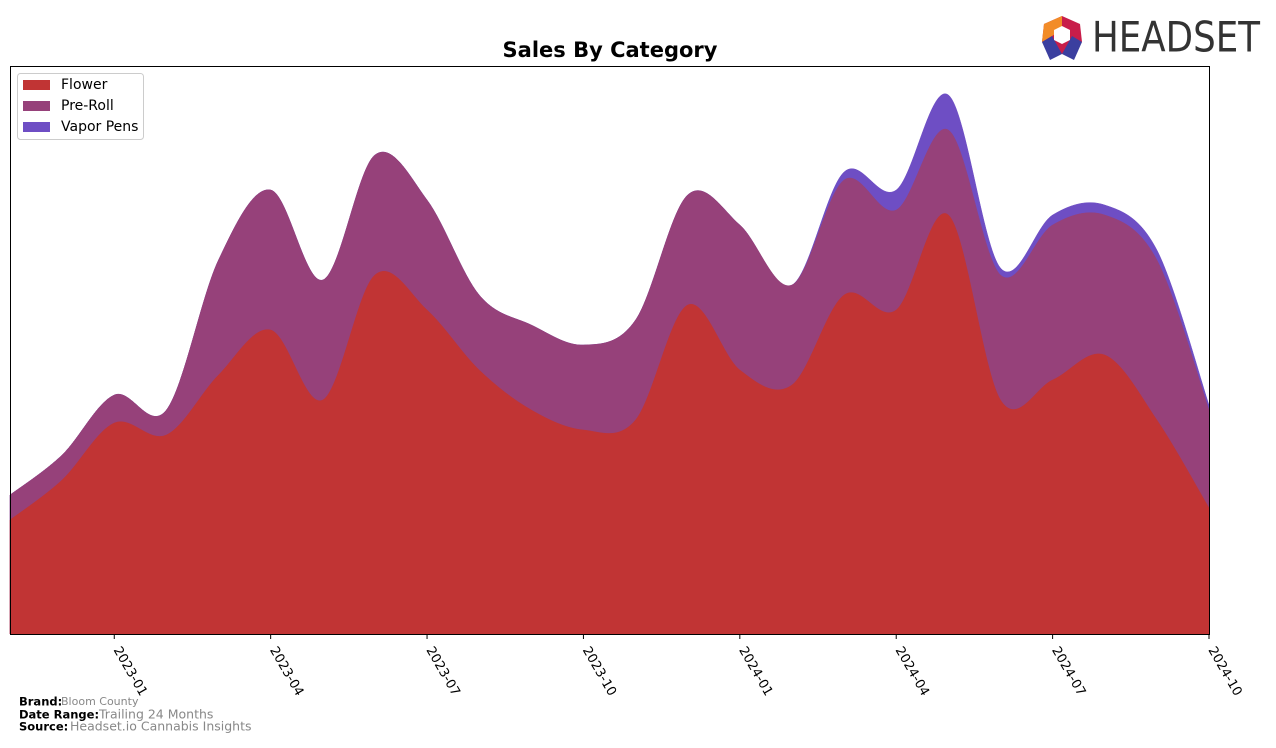  I want to click on x-tick-label: 2023-07, so click(443, 671).